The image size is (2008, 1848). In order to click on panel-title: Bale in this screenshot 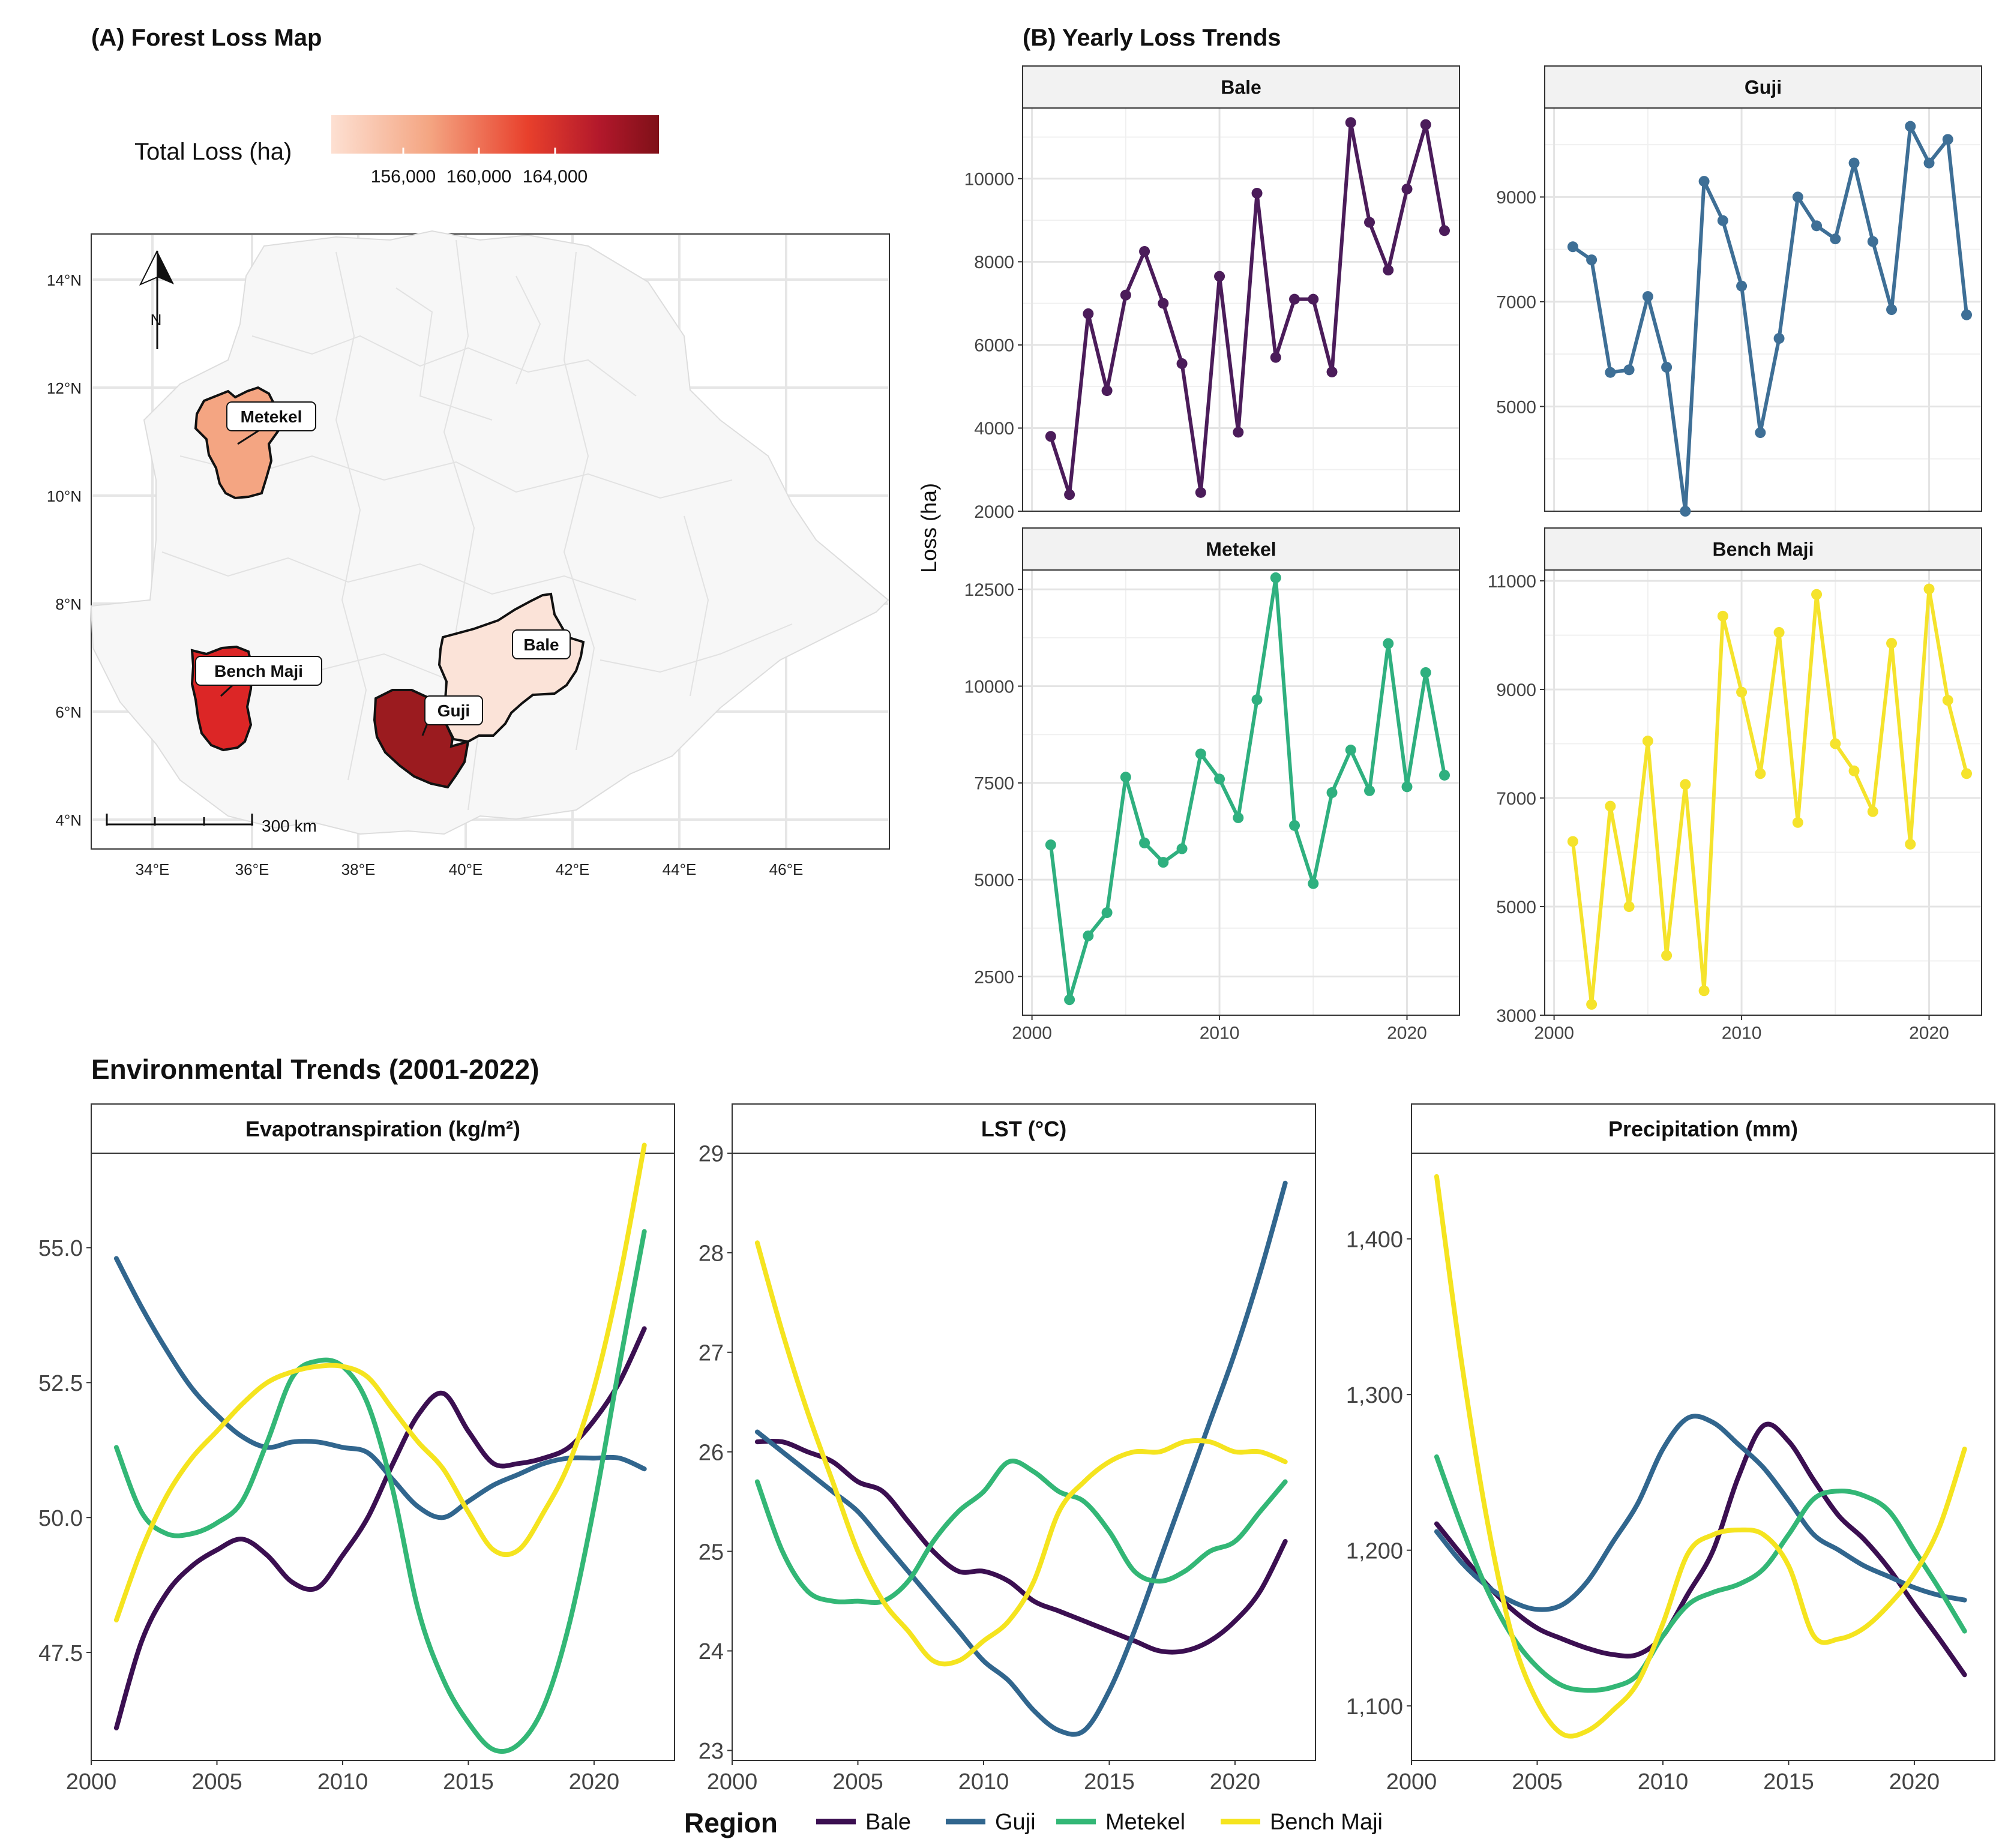, I will do `click(1241, 87)`.